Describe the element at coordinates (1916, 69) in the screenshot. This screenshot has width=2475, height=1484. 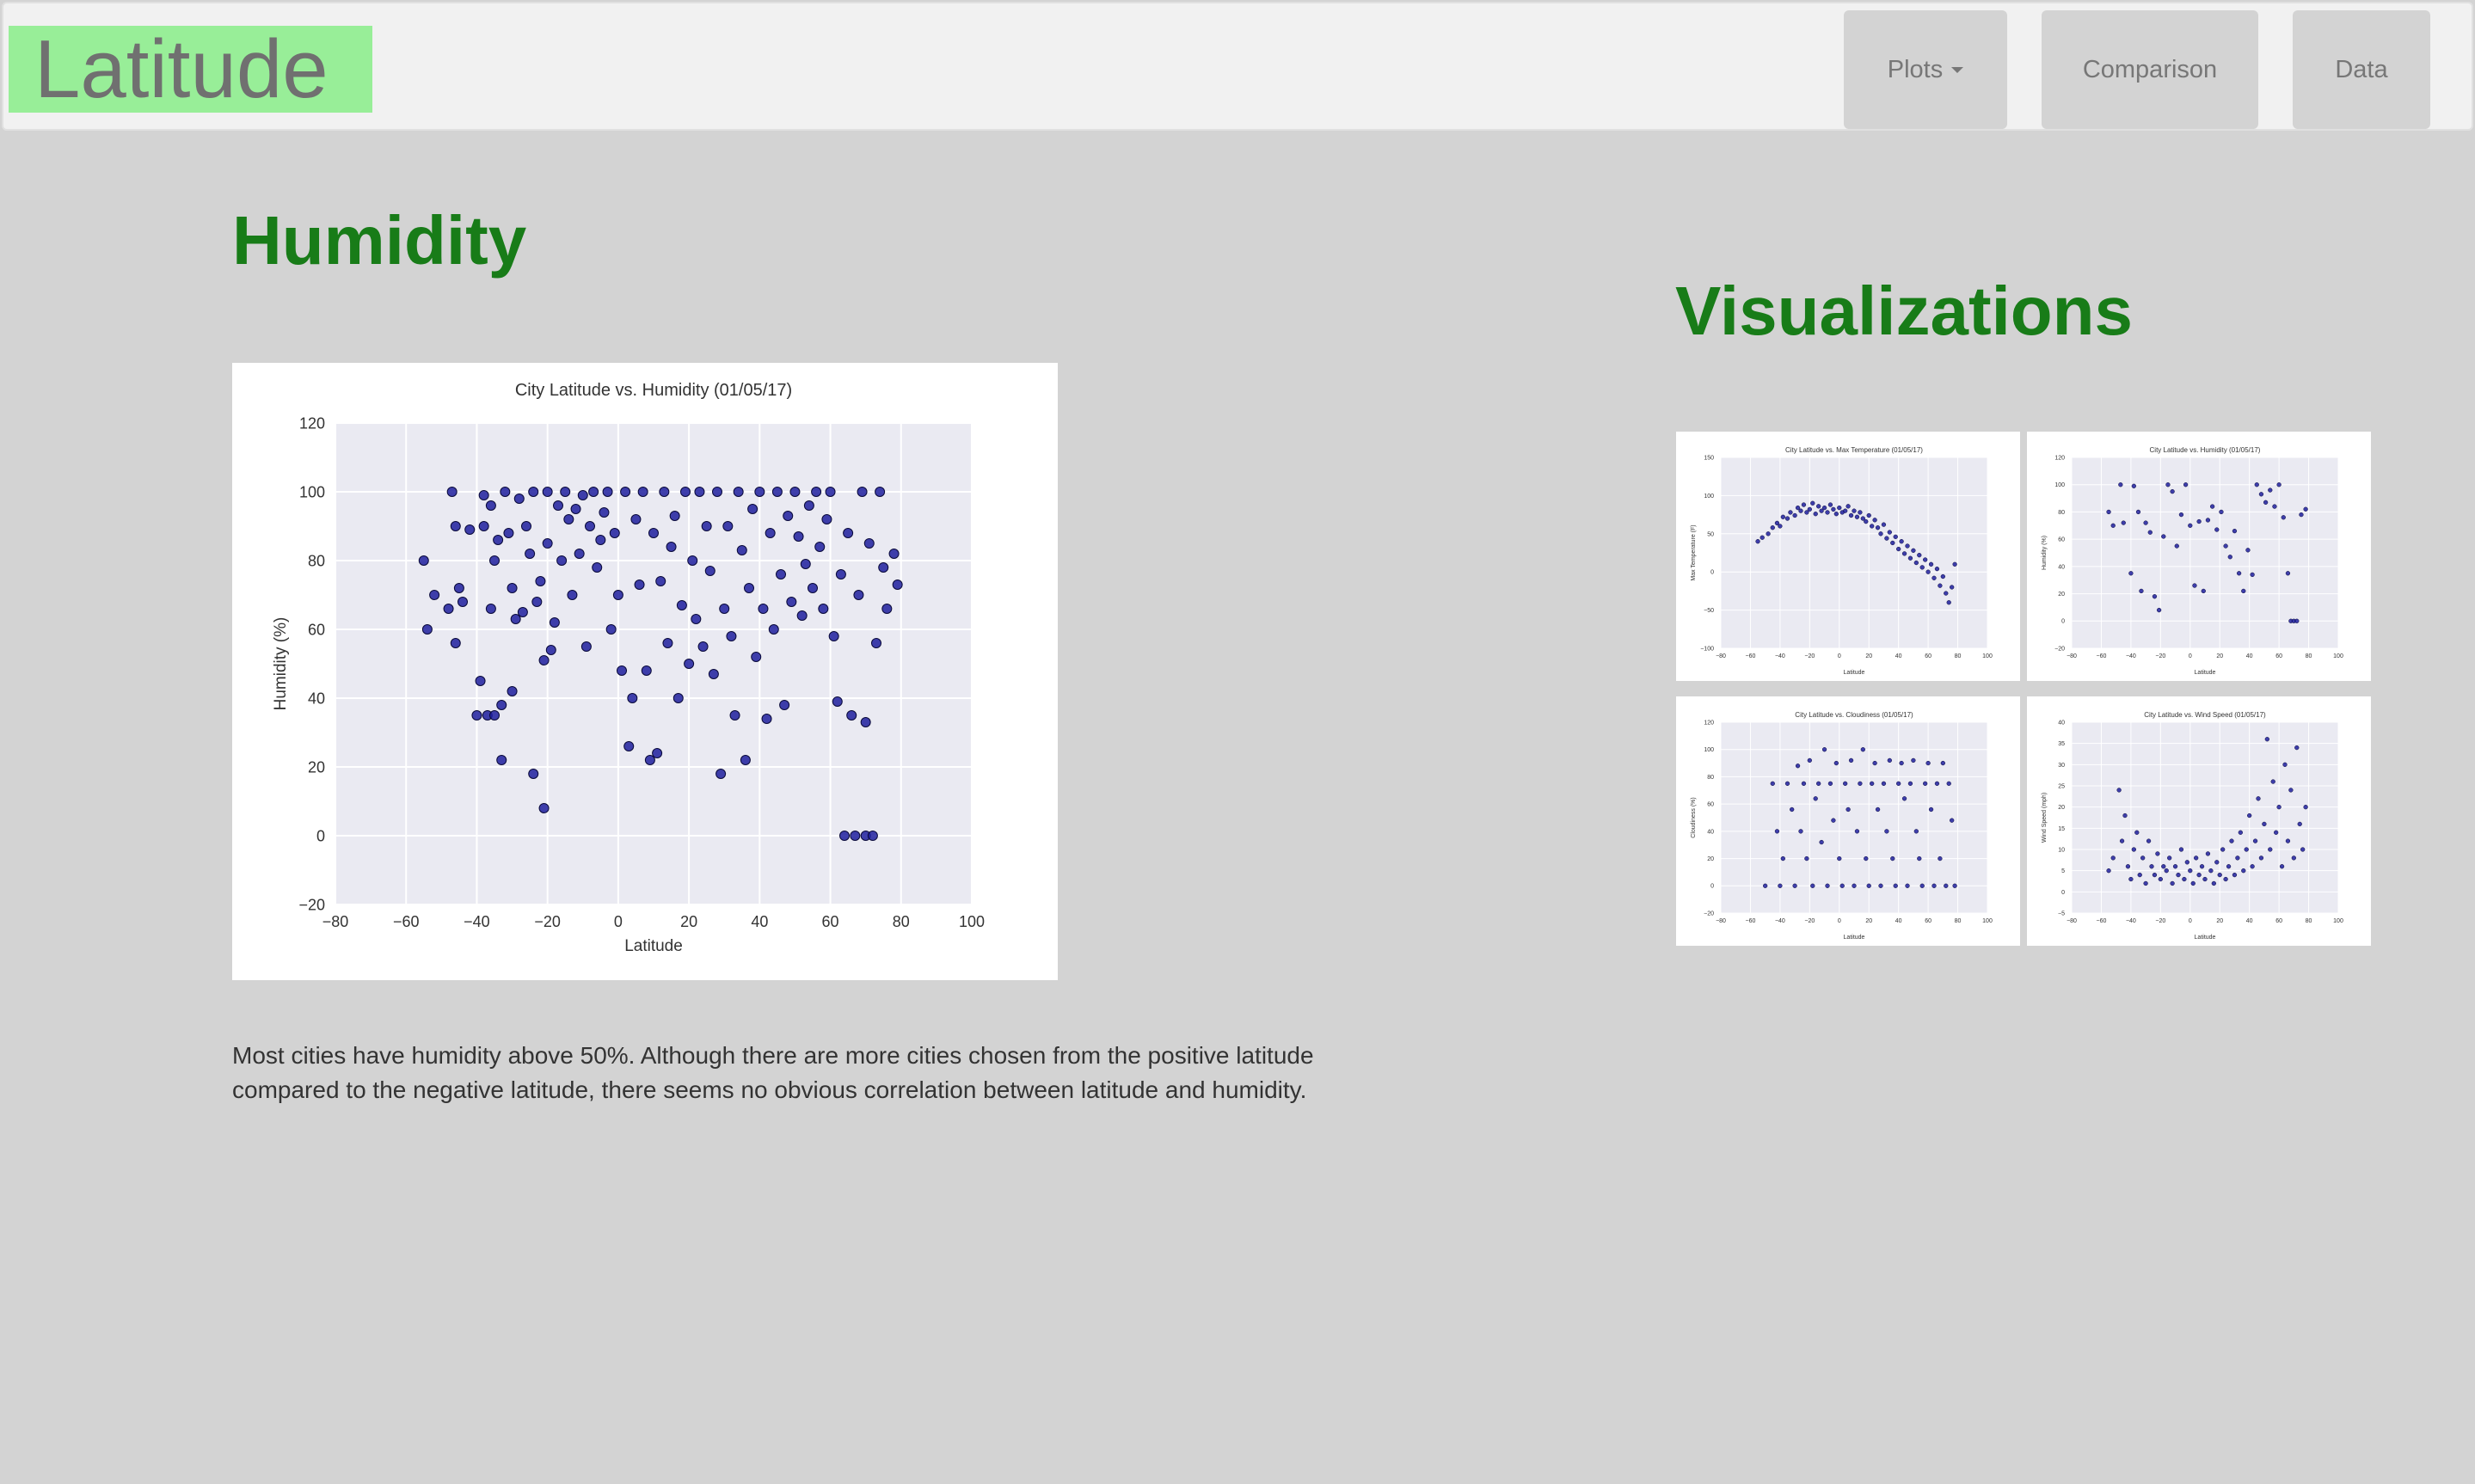
I see `plots-label: Plots` at that location.